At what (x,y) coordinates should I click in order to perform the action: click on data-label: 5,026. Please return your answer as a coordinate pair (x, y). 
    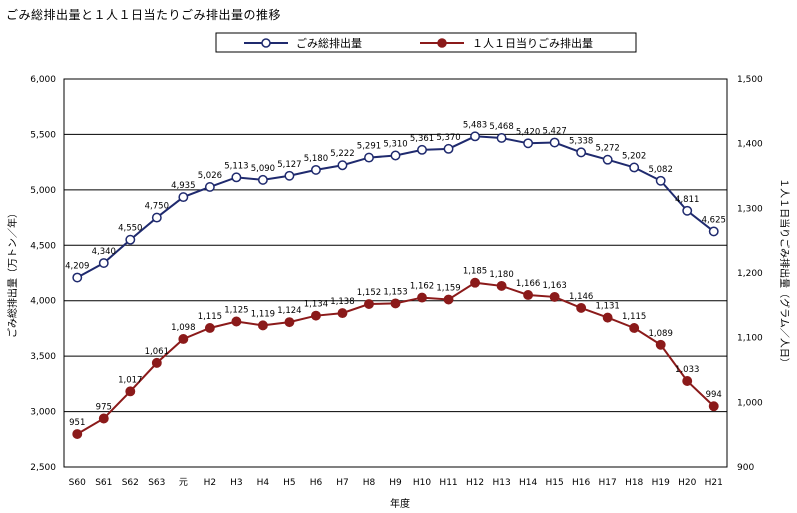
    Looking at the image, I should click on (210, 176).